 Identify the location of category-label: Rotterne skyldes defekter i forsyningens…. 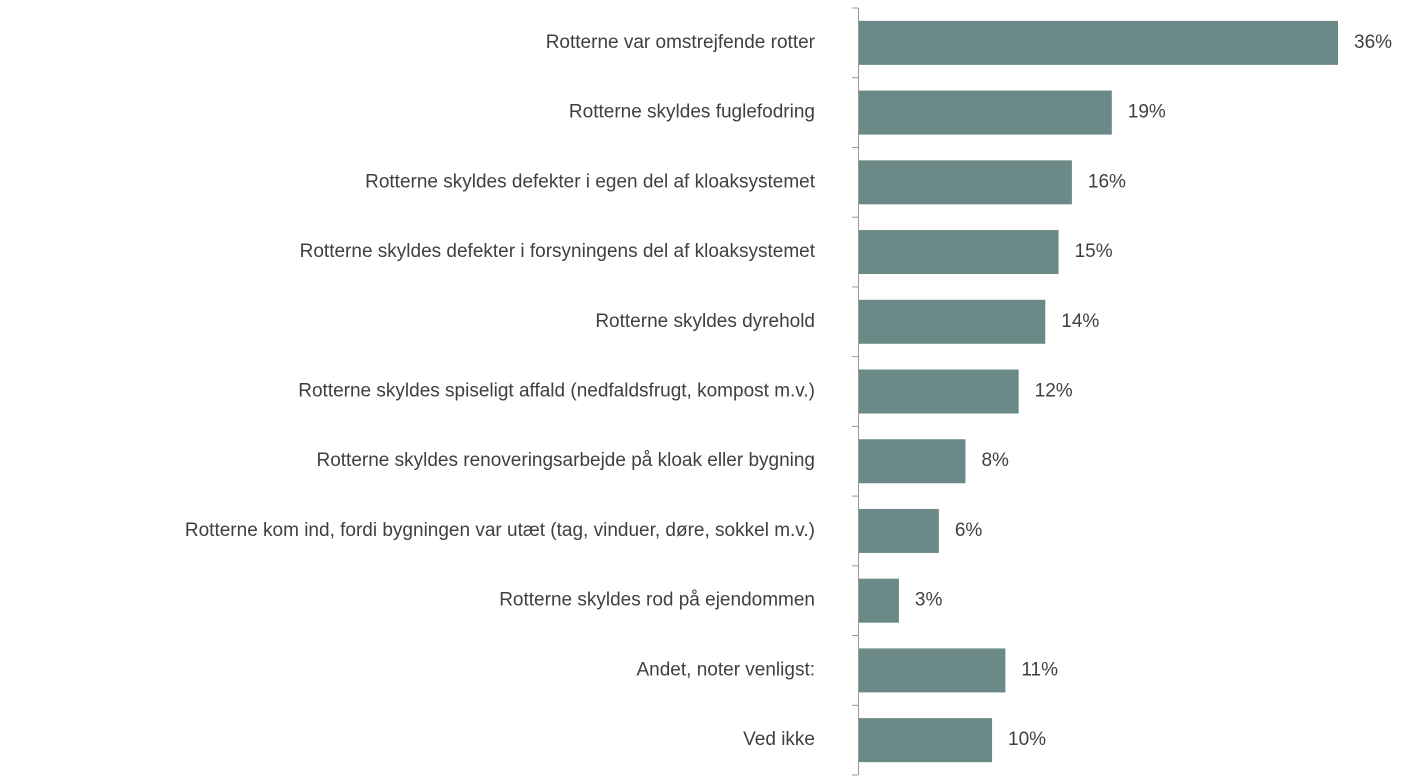
(558, 251).